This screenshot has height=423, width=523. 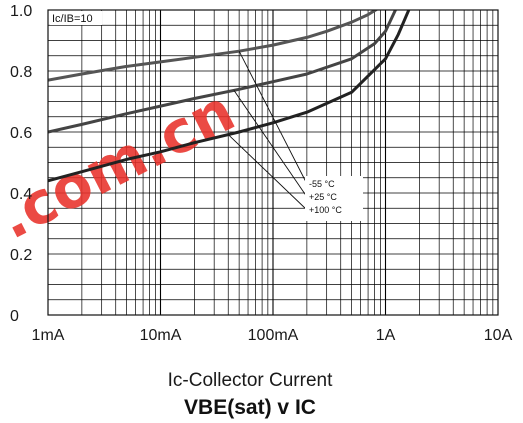 What do you see at coordinates (21, 133) in the screenshot?
I see `y-tick-label: 0.6` at bounding box center [21, 133].